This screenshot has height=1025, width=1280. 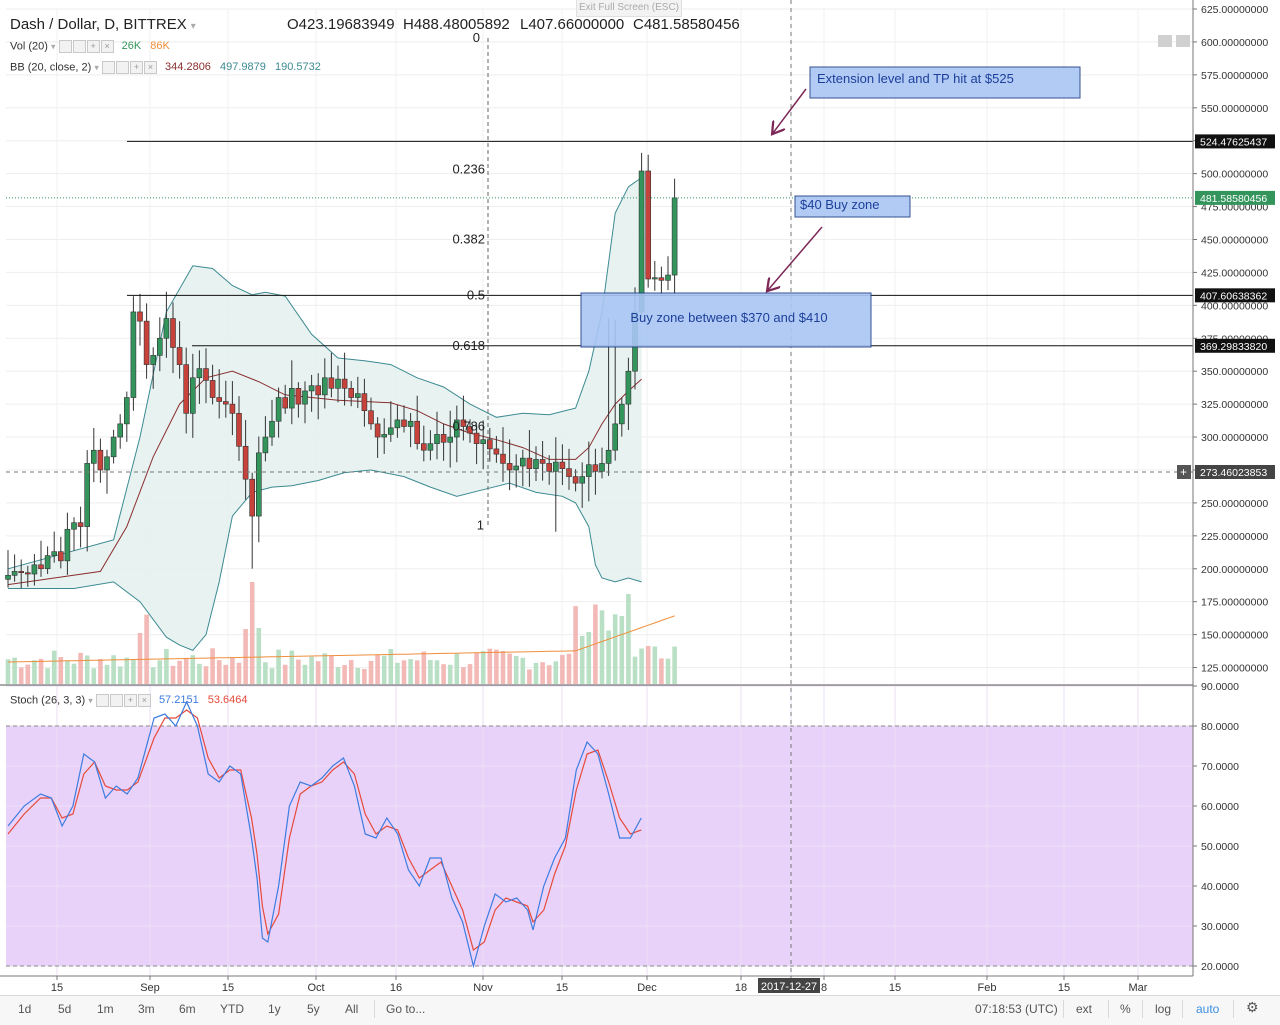 I want to click on price-axis-label: 200.00000000, so click(x=1234, y=570).